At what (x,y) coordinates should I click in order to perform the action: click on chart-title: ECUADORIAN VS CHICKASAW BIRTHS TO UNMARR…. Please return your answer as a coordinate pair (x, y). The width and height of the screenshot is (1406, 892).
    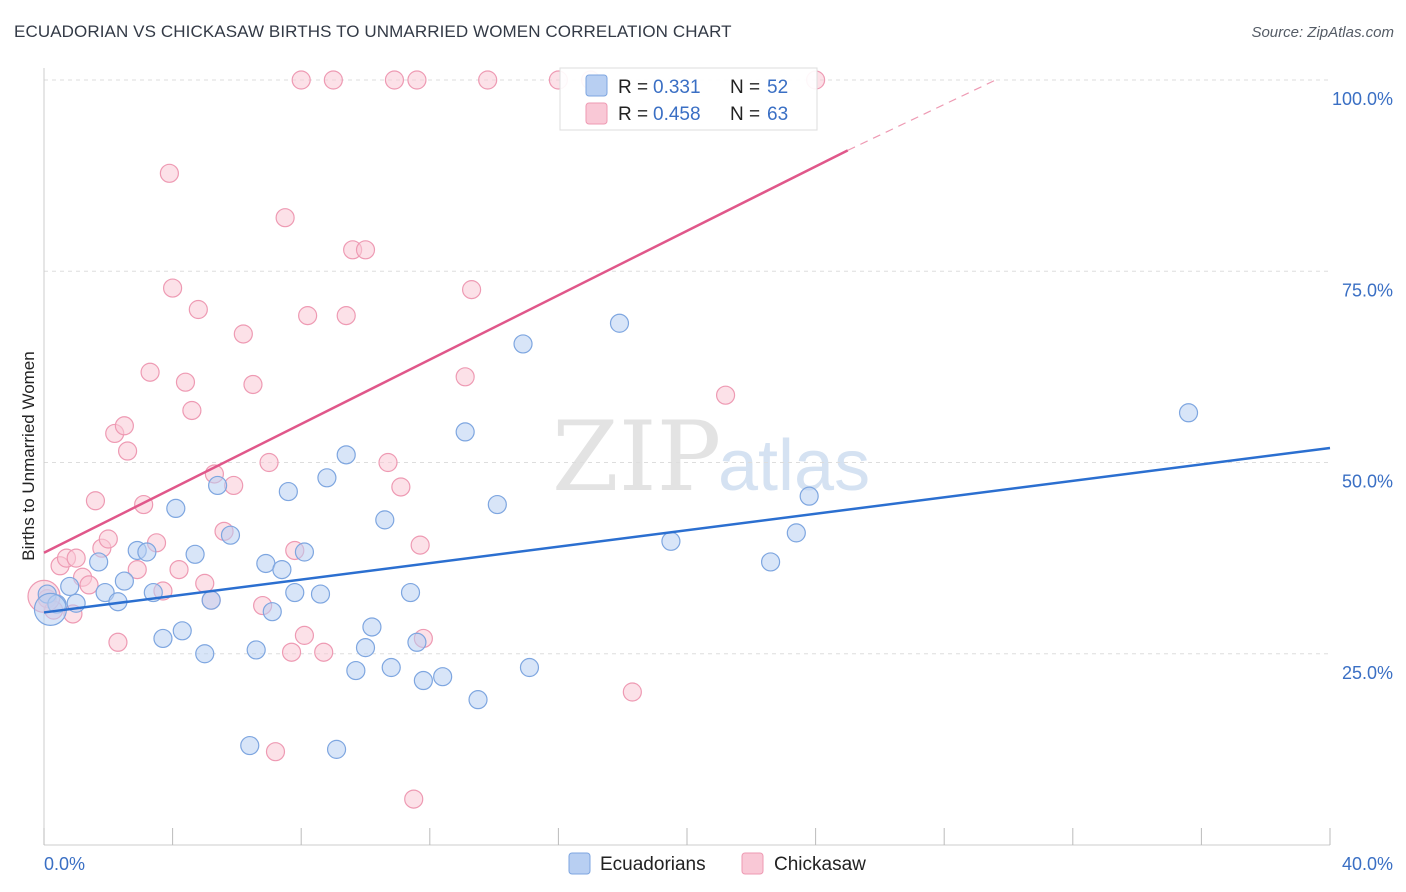
    Looking at the image, I should click on (373, 31).